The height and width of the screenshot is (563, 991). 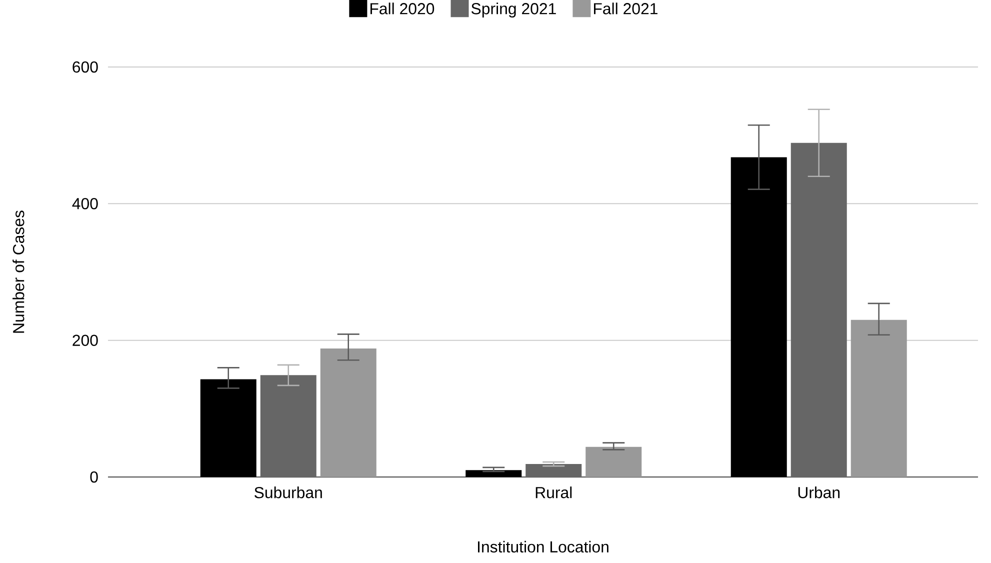 I want to click on x-tick-label: Urban, so click(x=819, y=492).